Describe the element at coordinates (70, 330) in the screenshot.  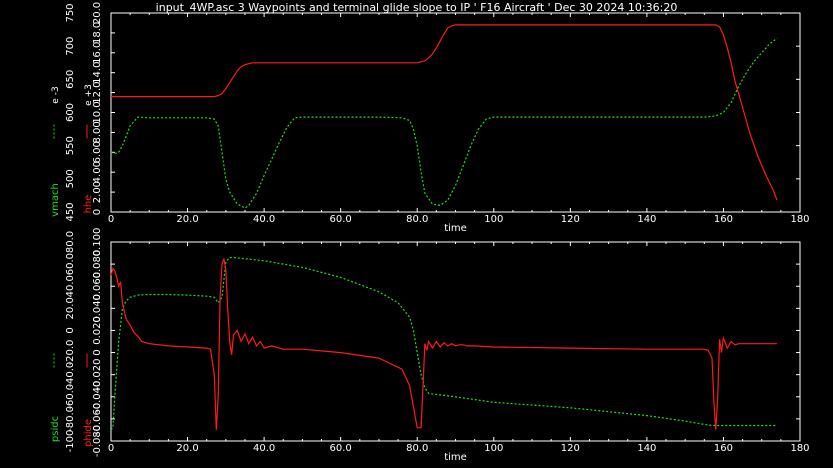
I see `left-tick-label-2-5: 0` at that location.